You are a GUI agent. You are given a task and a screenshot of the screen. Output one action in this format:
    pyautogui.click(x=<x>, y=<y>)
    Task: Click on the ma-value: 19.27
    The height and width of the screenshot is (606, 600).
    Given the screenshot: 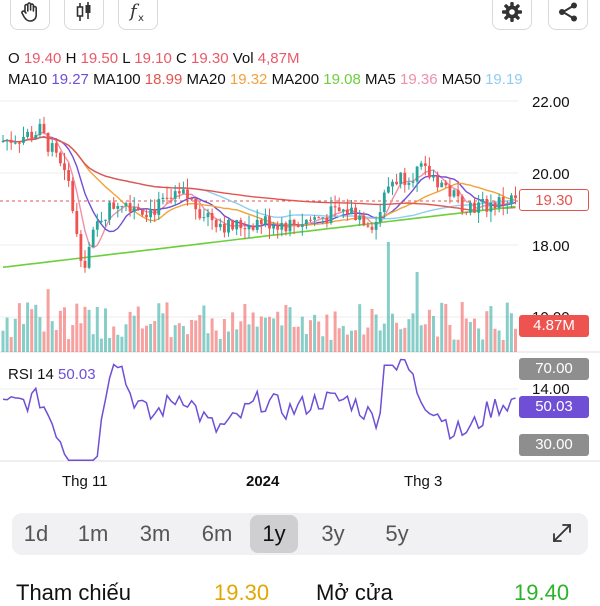 What is the action you would take?
    pyautogui.click(x=70, y=79)
    